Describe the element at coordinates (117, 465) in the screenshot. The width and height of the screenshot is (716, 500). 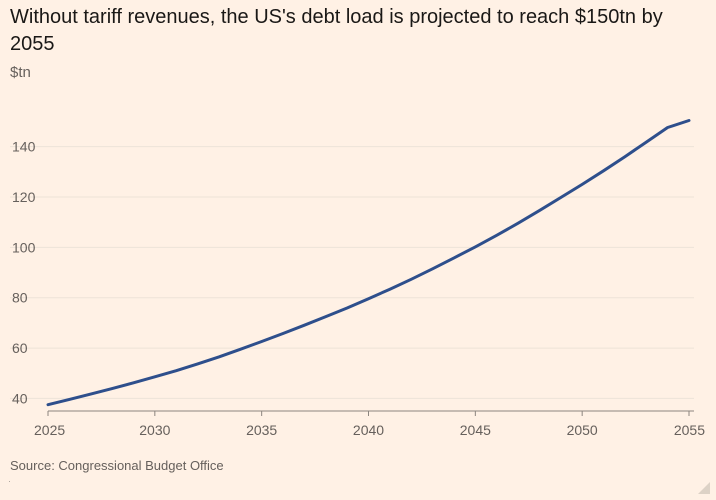
I see `source-note: Source: Congressional Budget Office` at that location.